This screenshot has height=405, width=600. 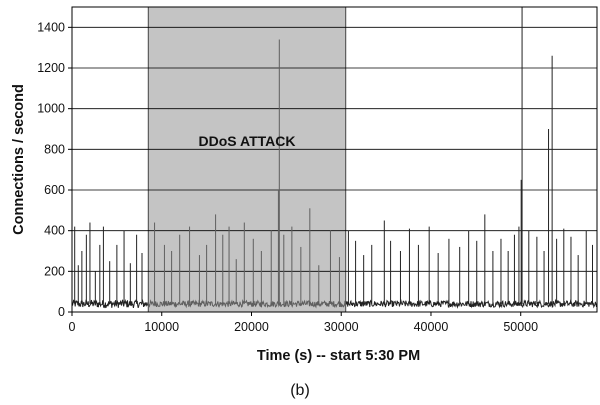 I want to click on x-tick-label: 20000, so click(x=251, y=327).